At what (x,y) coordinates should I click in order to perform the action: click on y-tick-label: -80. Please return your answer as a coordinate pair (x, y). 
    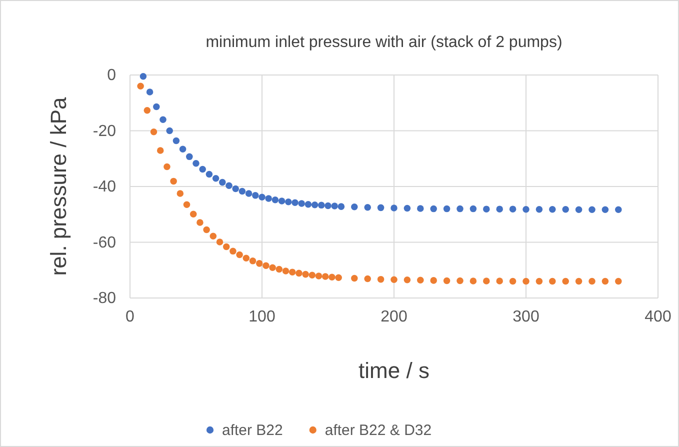
    Looking at the image, I should click on (104, 299).